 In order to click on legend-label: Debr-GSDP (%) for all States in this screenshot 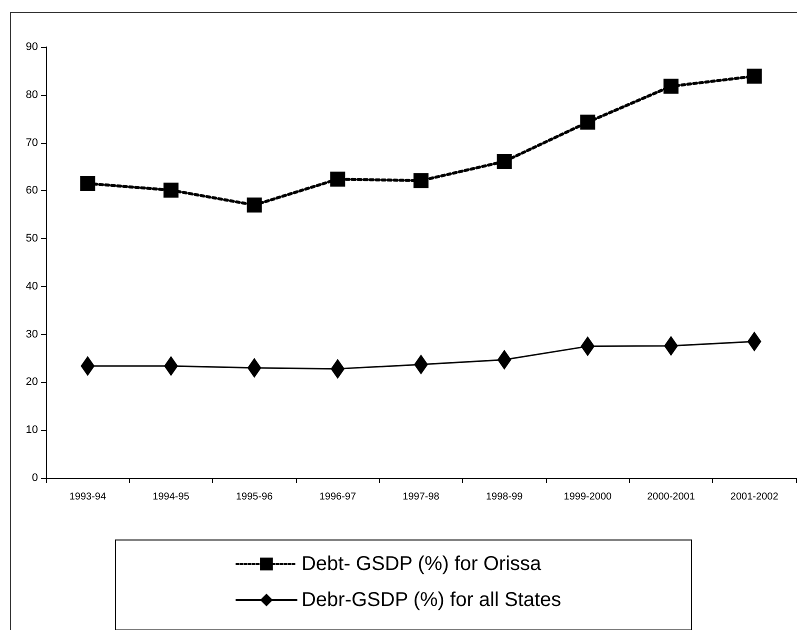, I will do `click(431, 600)`.